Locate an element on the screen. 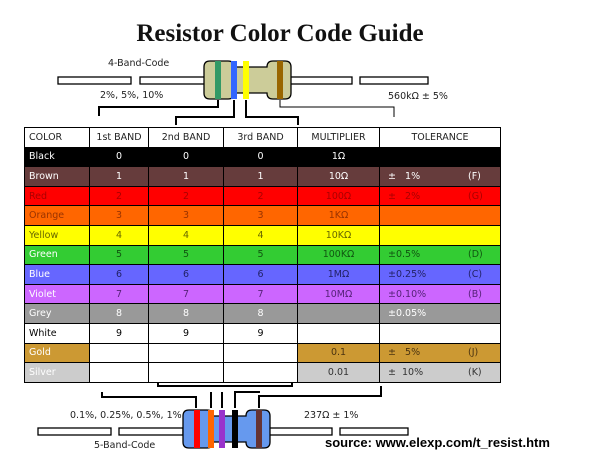 This screenshot has width=600, height=458. color-name: Blue is located at coordinates (57, 274).